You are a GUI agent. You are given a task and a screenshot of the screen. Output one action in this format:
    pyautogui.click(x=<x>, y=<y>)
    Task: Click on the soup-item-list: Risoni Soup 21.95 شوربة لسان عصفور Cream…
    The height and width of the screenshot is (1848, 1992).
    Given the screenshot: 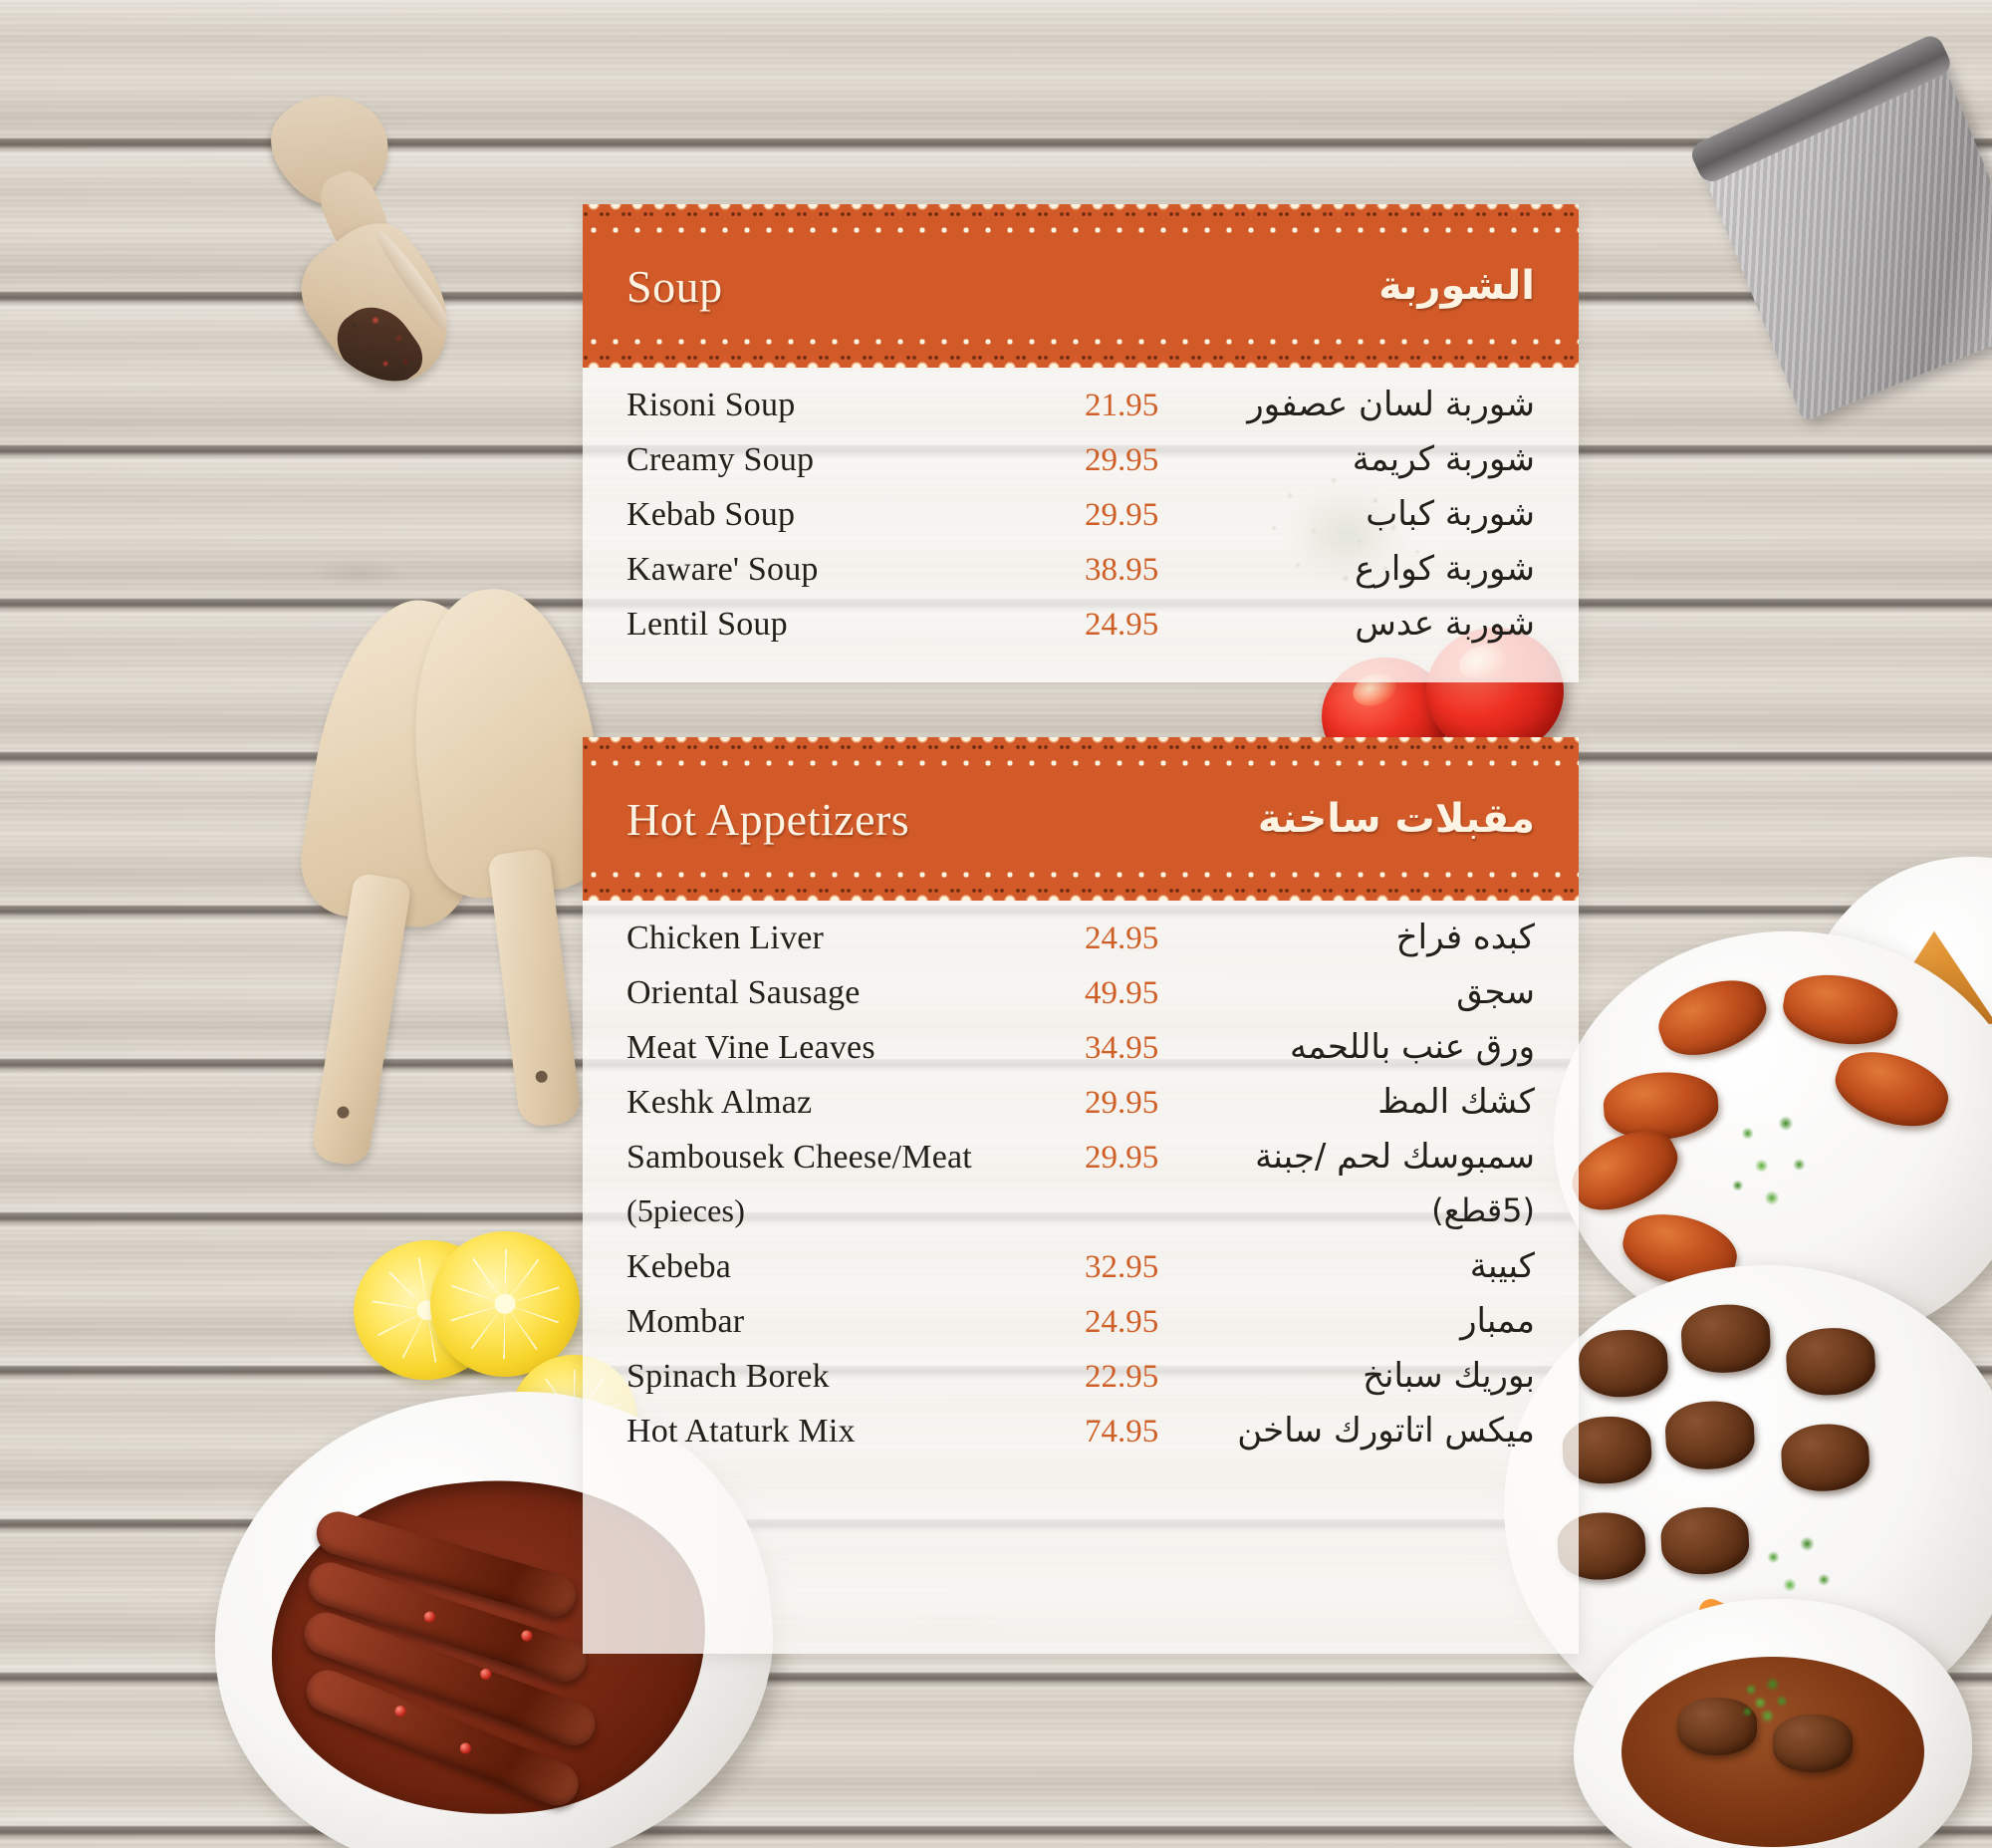 What is the action you would take?
    pyautogui.click(x=1081, y=517)
    